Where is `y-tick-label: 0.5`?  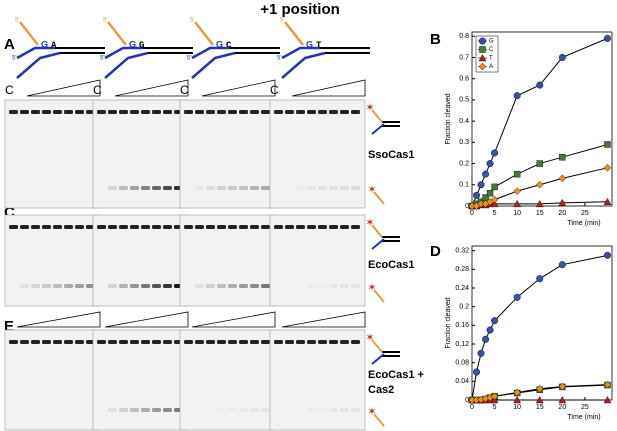
y-tick-label: 0.5 is located at coordinates (464, 100).